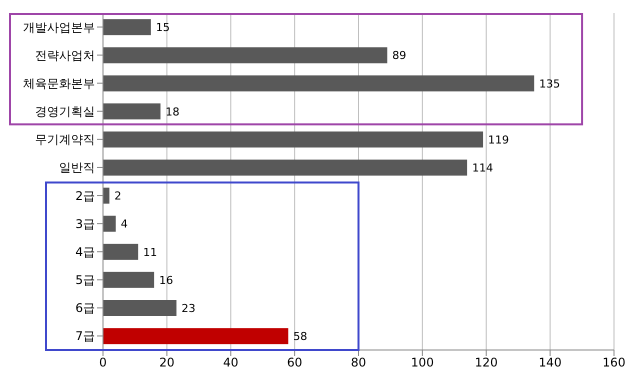 This screenshot has width=642, height=388. What do you see at coordinates (188, 308) in the screenshot?
I see `data-label: 23` at bounding box center [188, 308].